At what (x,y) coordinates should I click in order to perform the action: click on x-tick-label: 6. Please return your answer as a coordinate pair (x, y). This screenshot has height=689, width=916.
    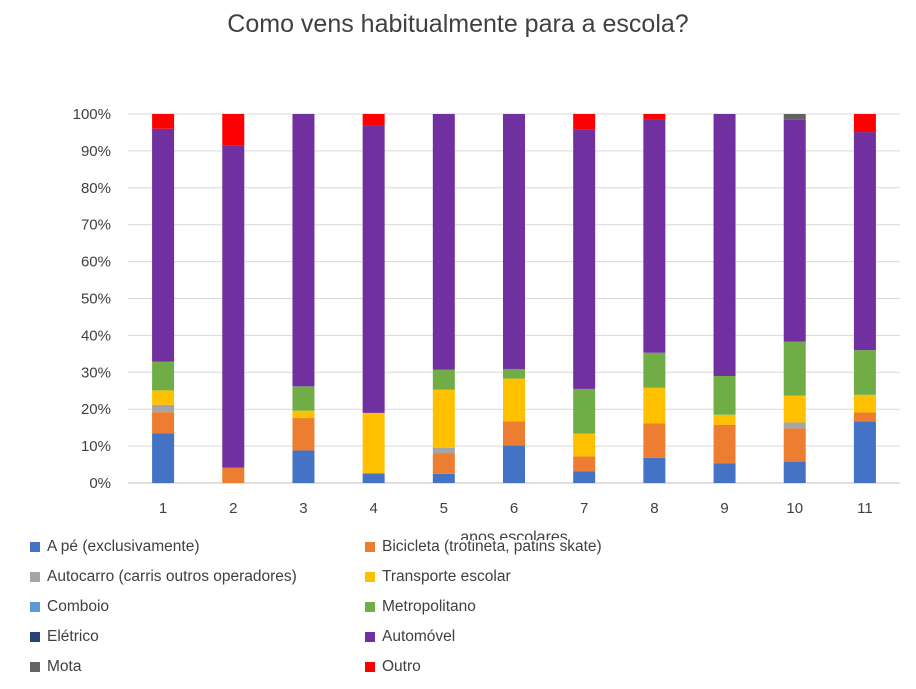
    Looking at the image, I should click on (514, 508).